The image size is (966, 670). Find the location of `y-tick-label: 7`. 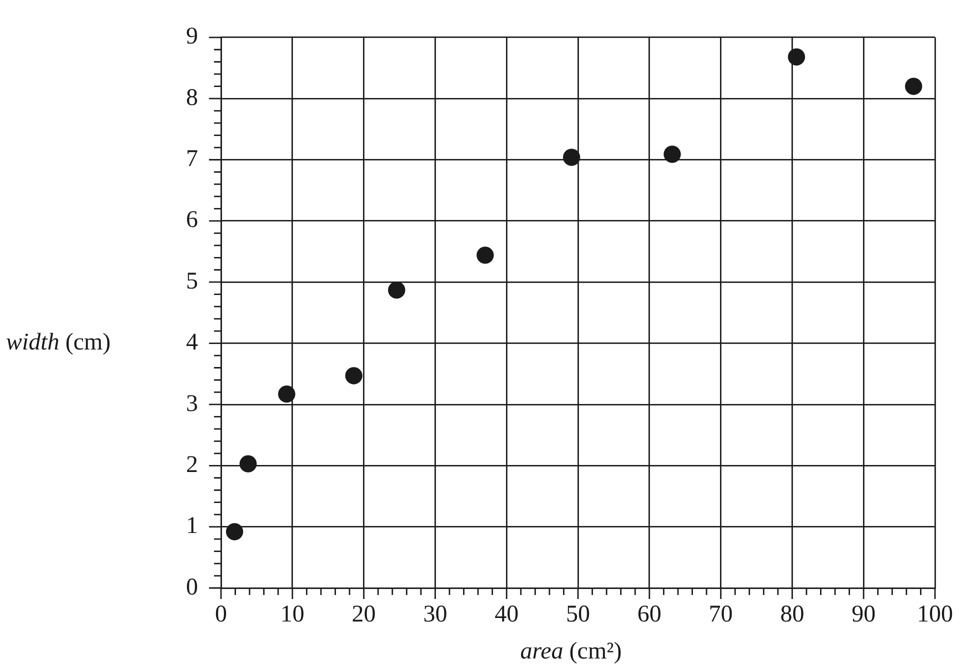

y-tick-label: 7 is located at coordinates (192, 159).